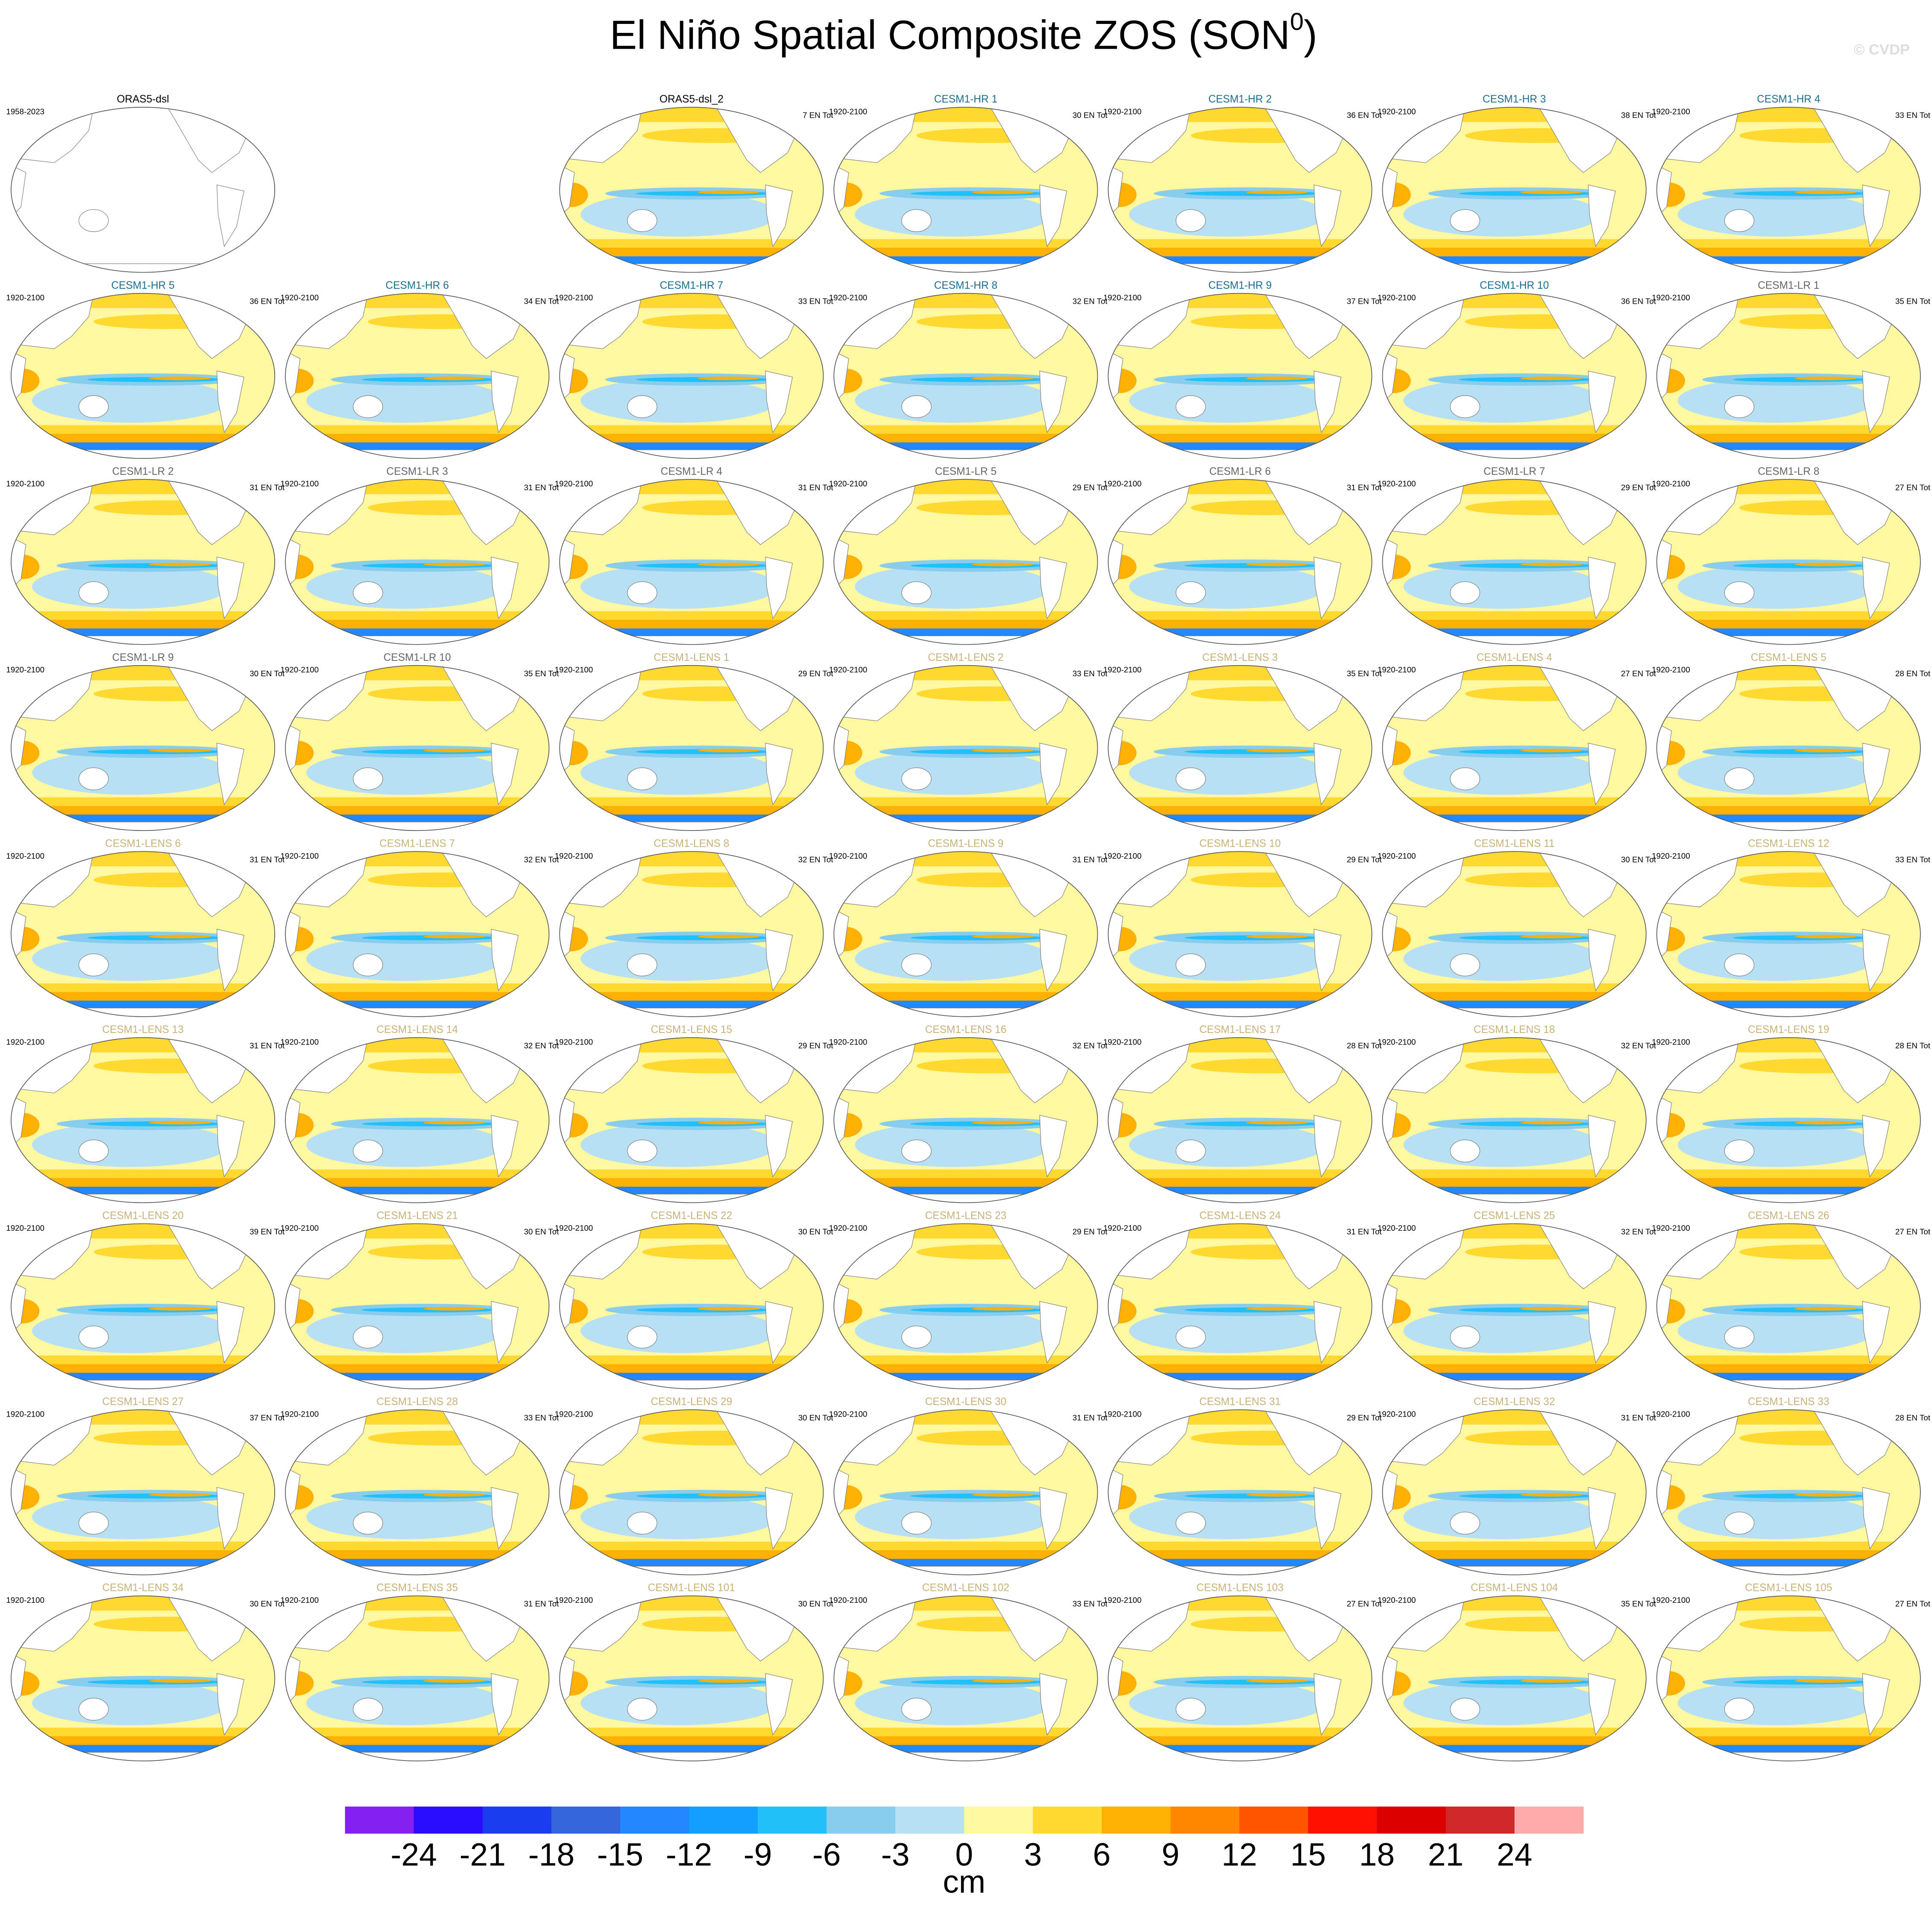 This screenshot has width=1932, height=1907. I want to click on panel-count: 35 EN Tot, so click(542, 674).